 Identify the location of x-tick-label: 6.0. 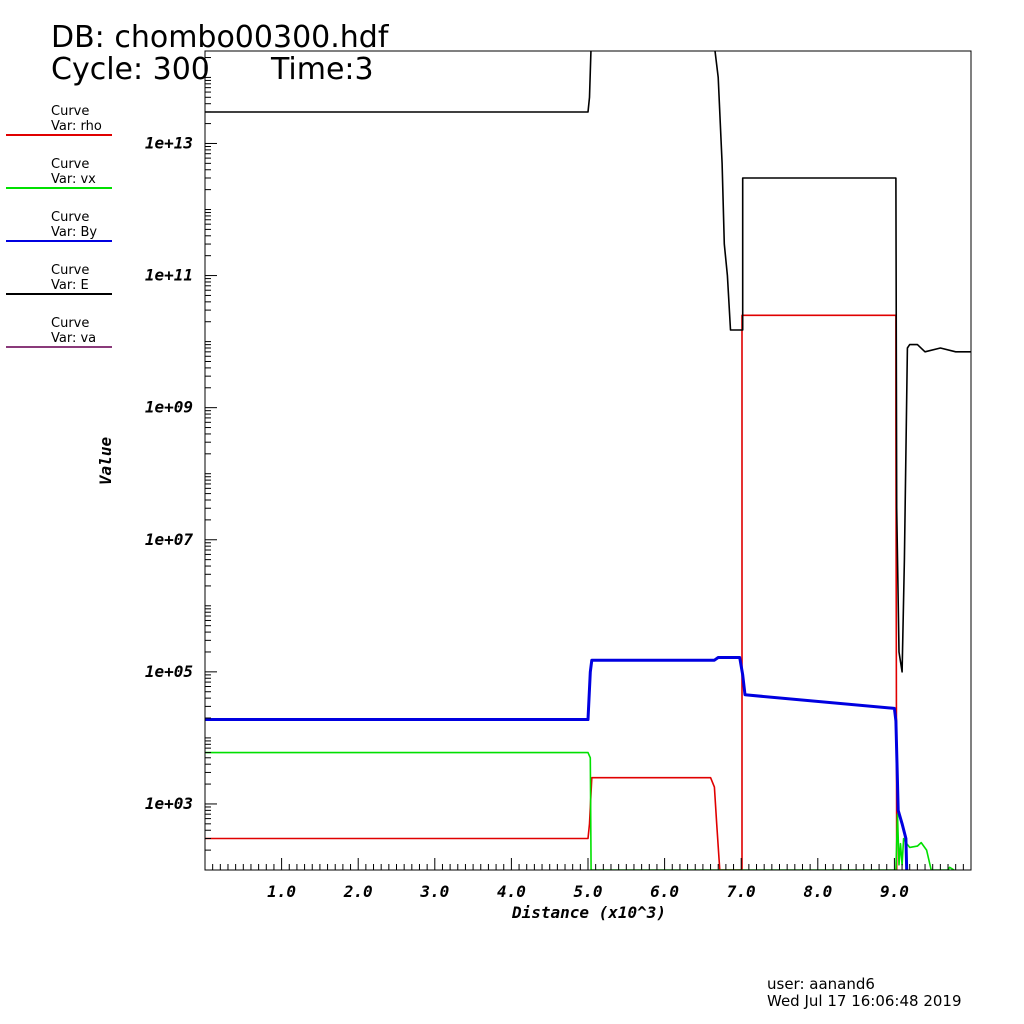
(664, 891).